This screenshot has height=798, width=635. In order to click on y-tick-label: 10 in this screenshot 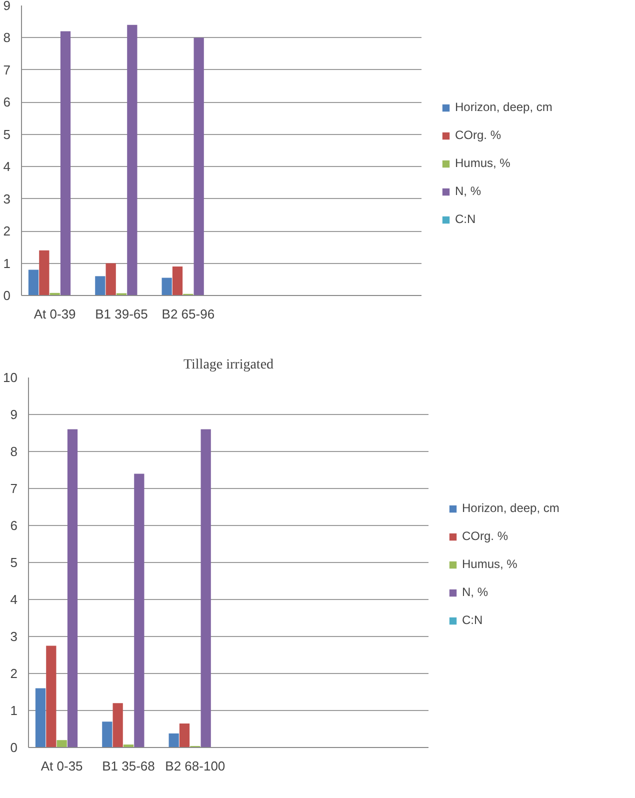, I will do `click(10, 377)`.